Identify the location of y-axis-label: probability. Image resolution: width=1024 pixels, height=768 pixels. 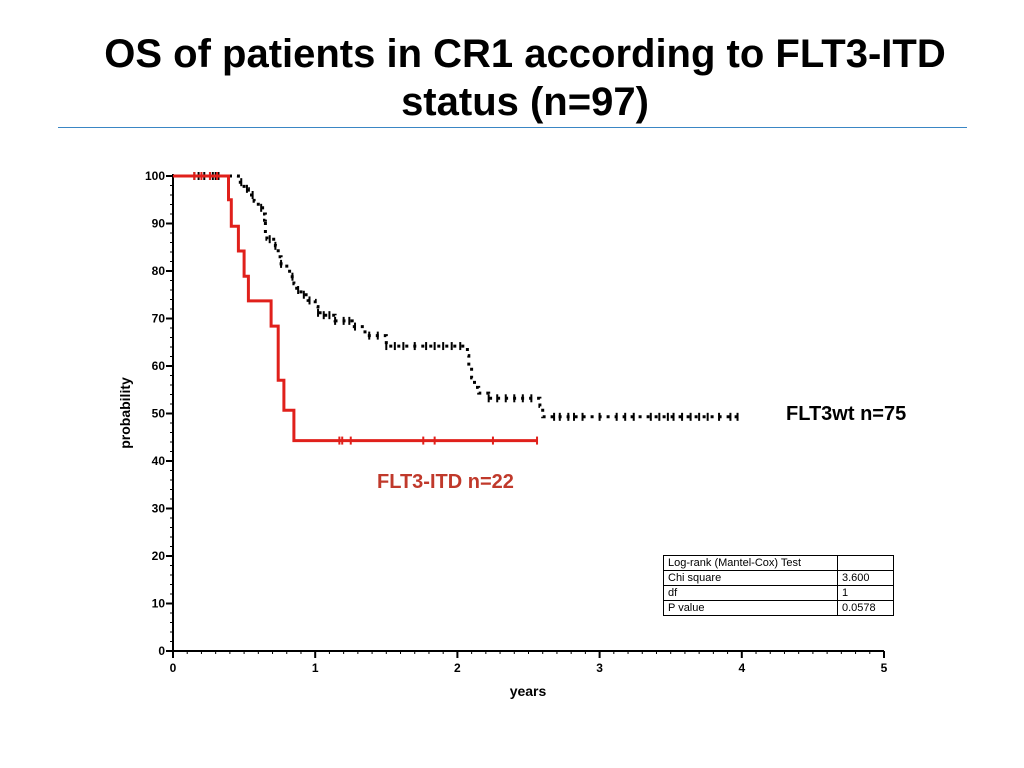
(125, 413).